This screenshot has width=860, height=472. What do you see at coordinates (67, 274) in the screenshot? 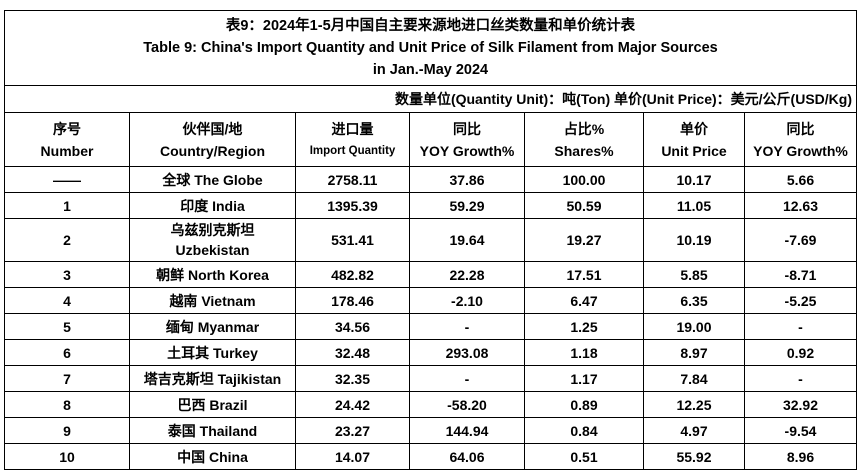
I see `cell-no: 3` at bounding box center [67, 274].